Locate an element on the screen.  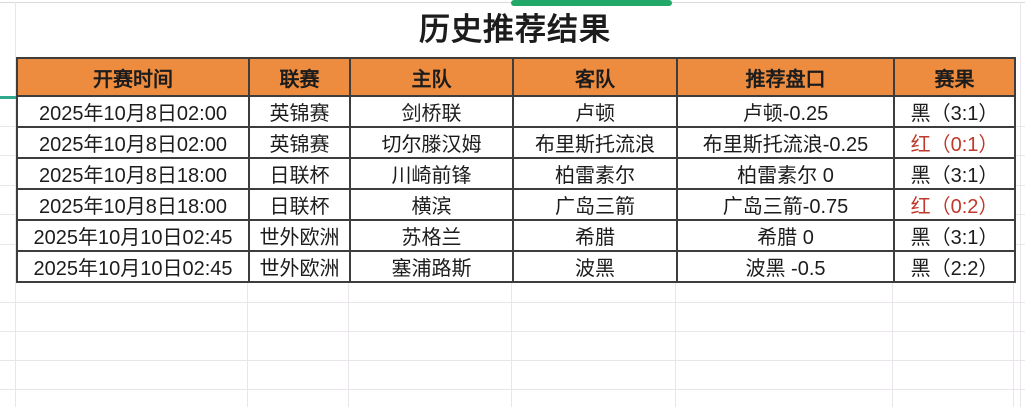
cell-away-team: 卢顿 is located at coordinates (595, 111).